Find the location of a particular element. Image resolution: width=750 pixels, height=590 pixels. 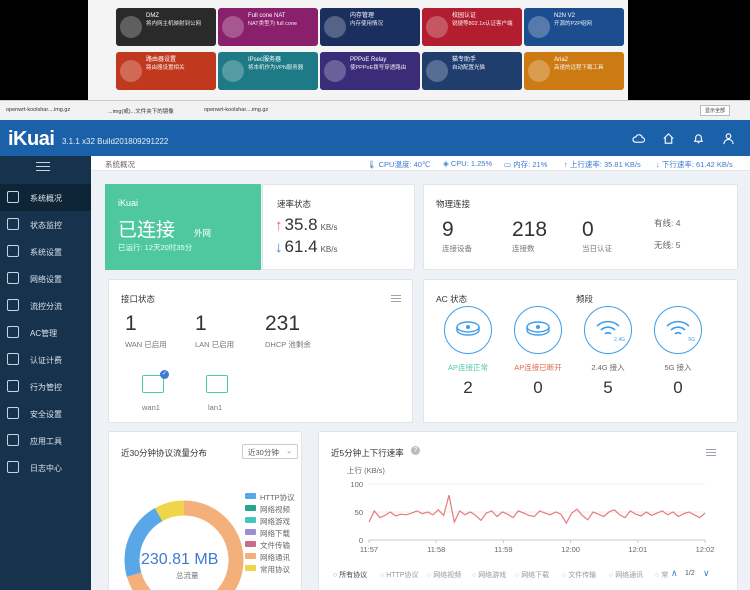

plugin-tile: Full cone NAT NAT类型为 full cone is located at coordinates (268, 27).